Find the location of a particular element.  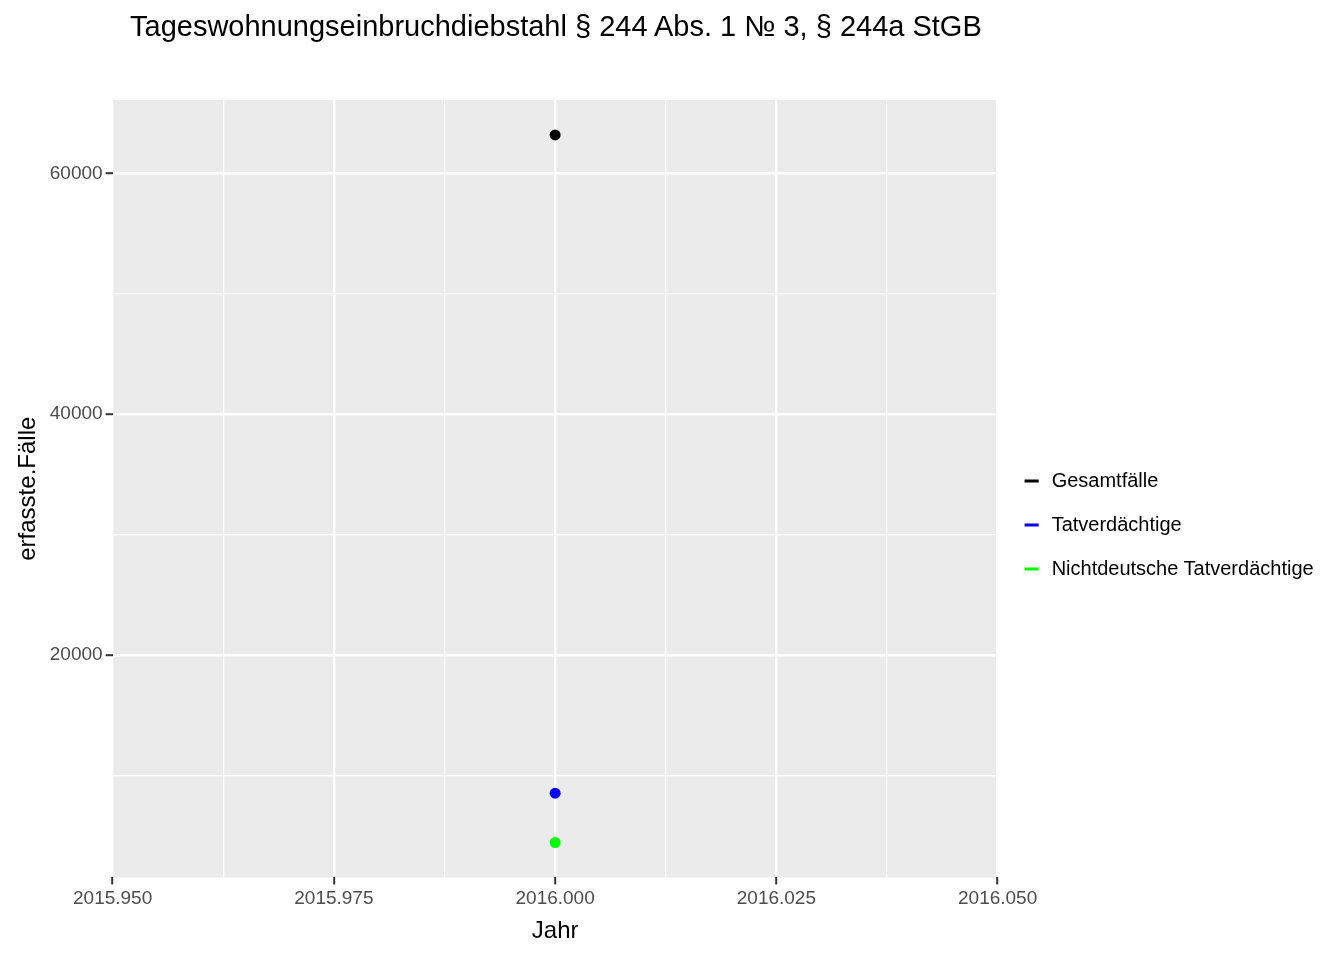

x-axis-title: Jahr is located at coordinates (555, 930).